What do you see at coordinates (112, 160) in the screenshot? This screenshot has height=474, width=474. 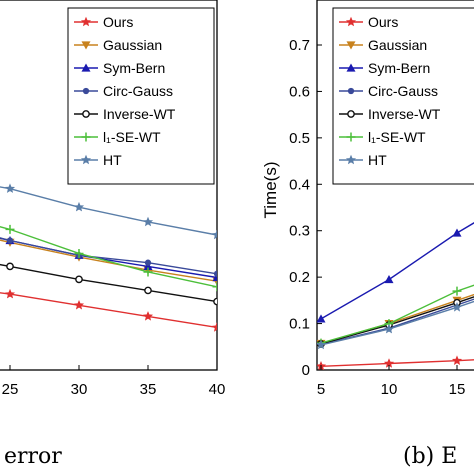 I see `left-legend-label-6: HT` at bounding box center [112, 160].